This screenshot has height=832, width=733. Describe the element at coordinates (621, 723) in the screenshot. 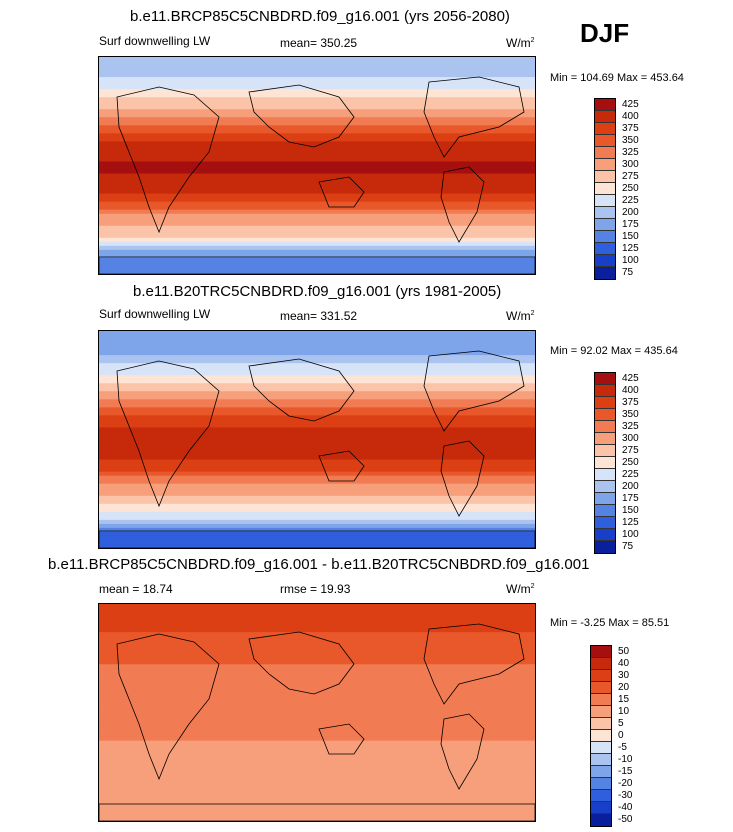

I see `colorbar-tick-label: 5` at that location.